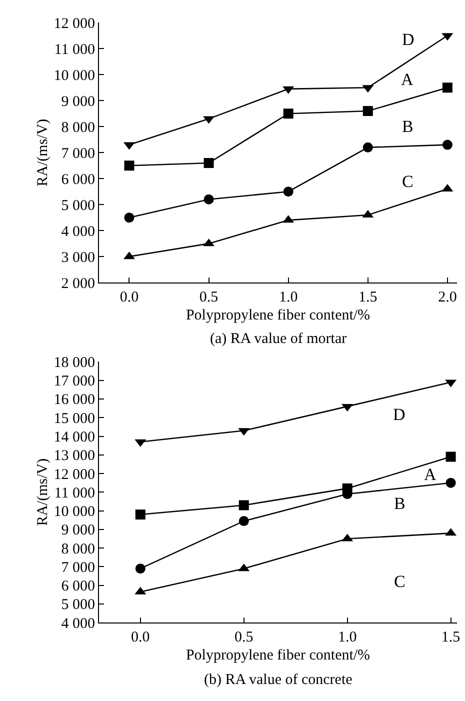 The image size is (465, 701). What do you see at coordinates (408, 181) in the screenshot?
I see `series-label: C` at bounding box center [408, 181].